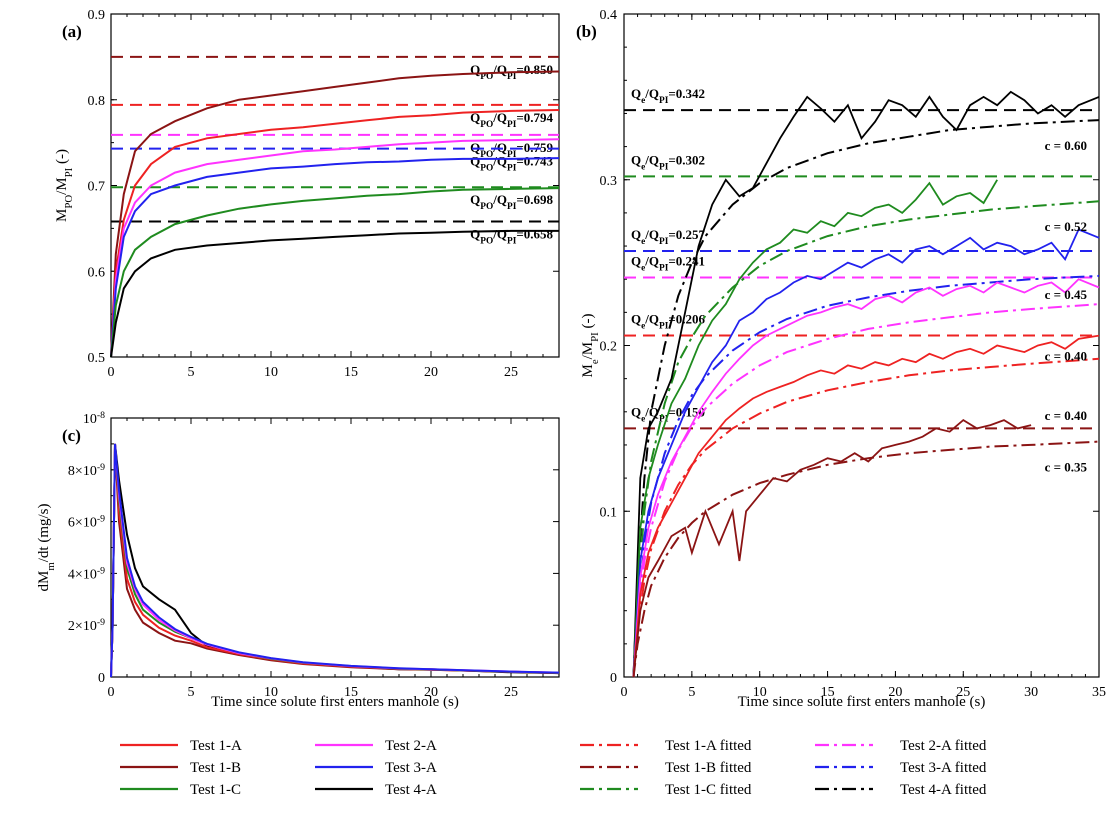 Image resolution: width=1115 pixels, height=825 pixels. What do you see at coordinates (72, 31) in the screenshot?
I see `panel-a-label: (a)` at bounding box center [72, 31].